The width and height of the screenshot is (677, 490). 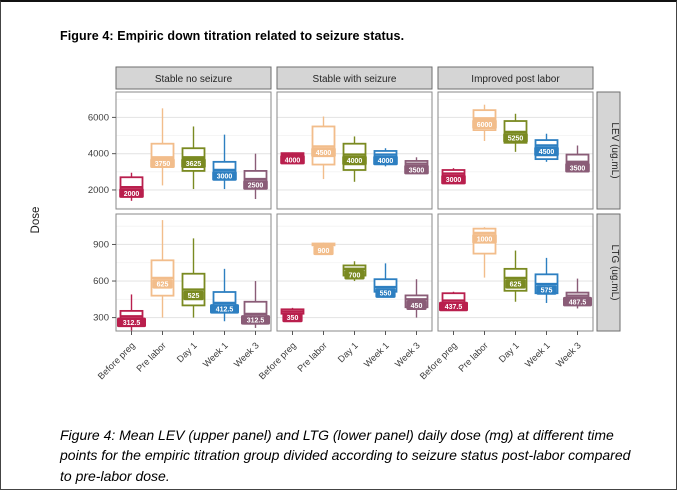 I want to click on boxplot-Before preg: 312.5, so click(x=131, y=312).